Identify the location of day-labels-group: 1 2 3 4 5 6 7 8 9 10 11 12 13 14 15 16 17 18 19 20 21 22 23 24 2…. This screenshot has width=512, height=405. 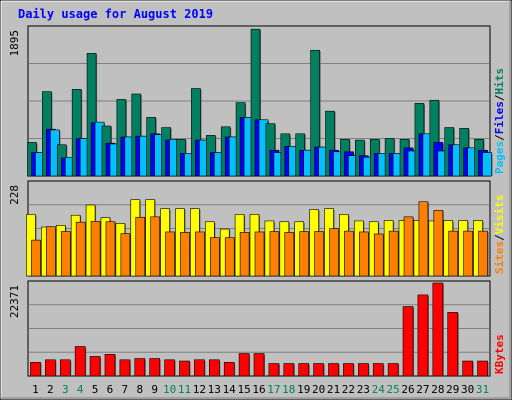
(260, 389).